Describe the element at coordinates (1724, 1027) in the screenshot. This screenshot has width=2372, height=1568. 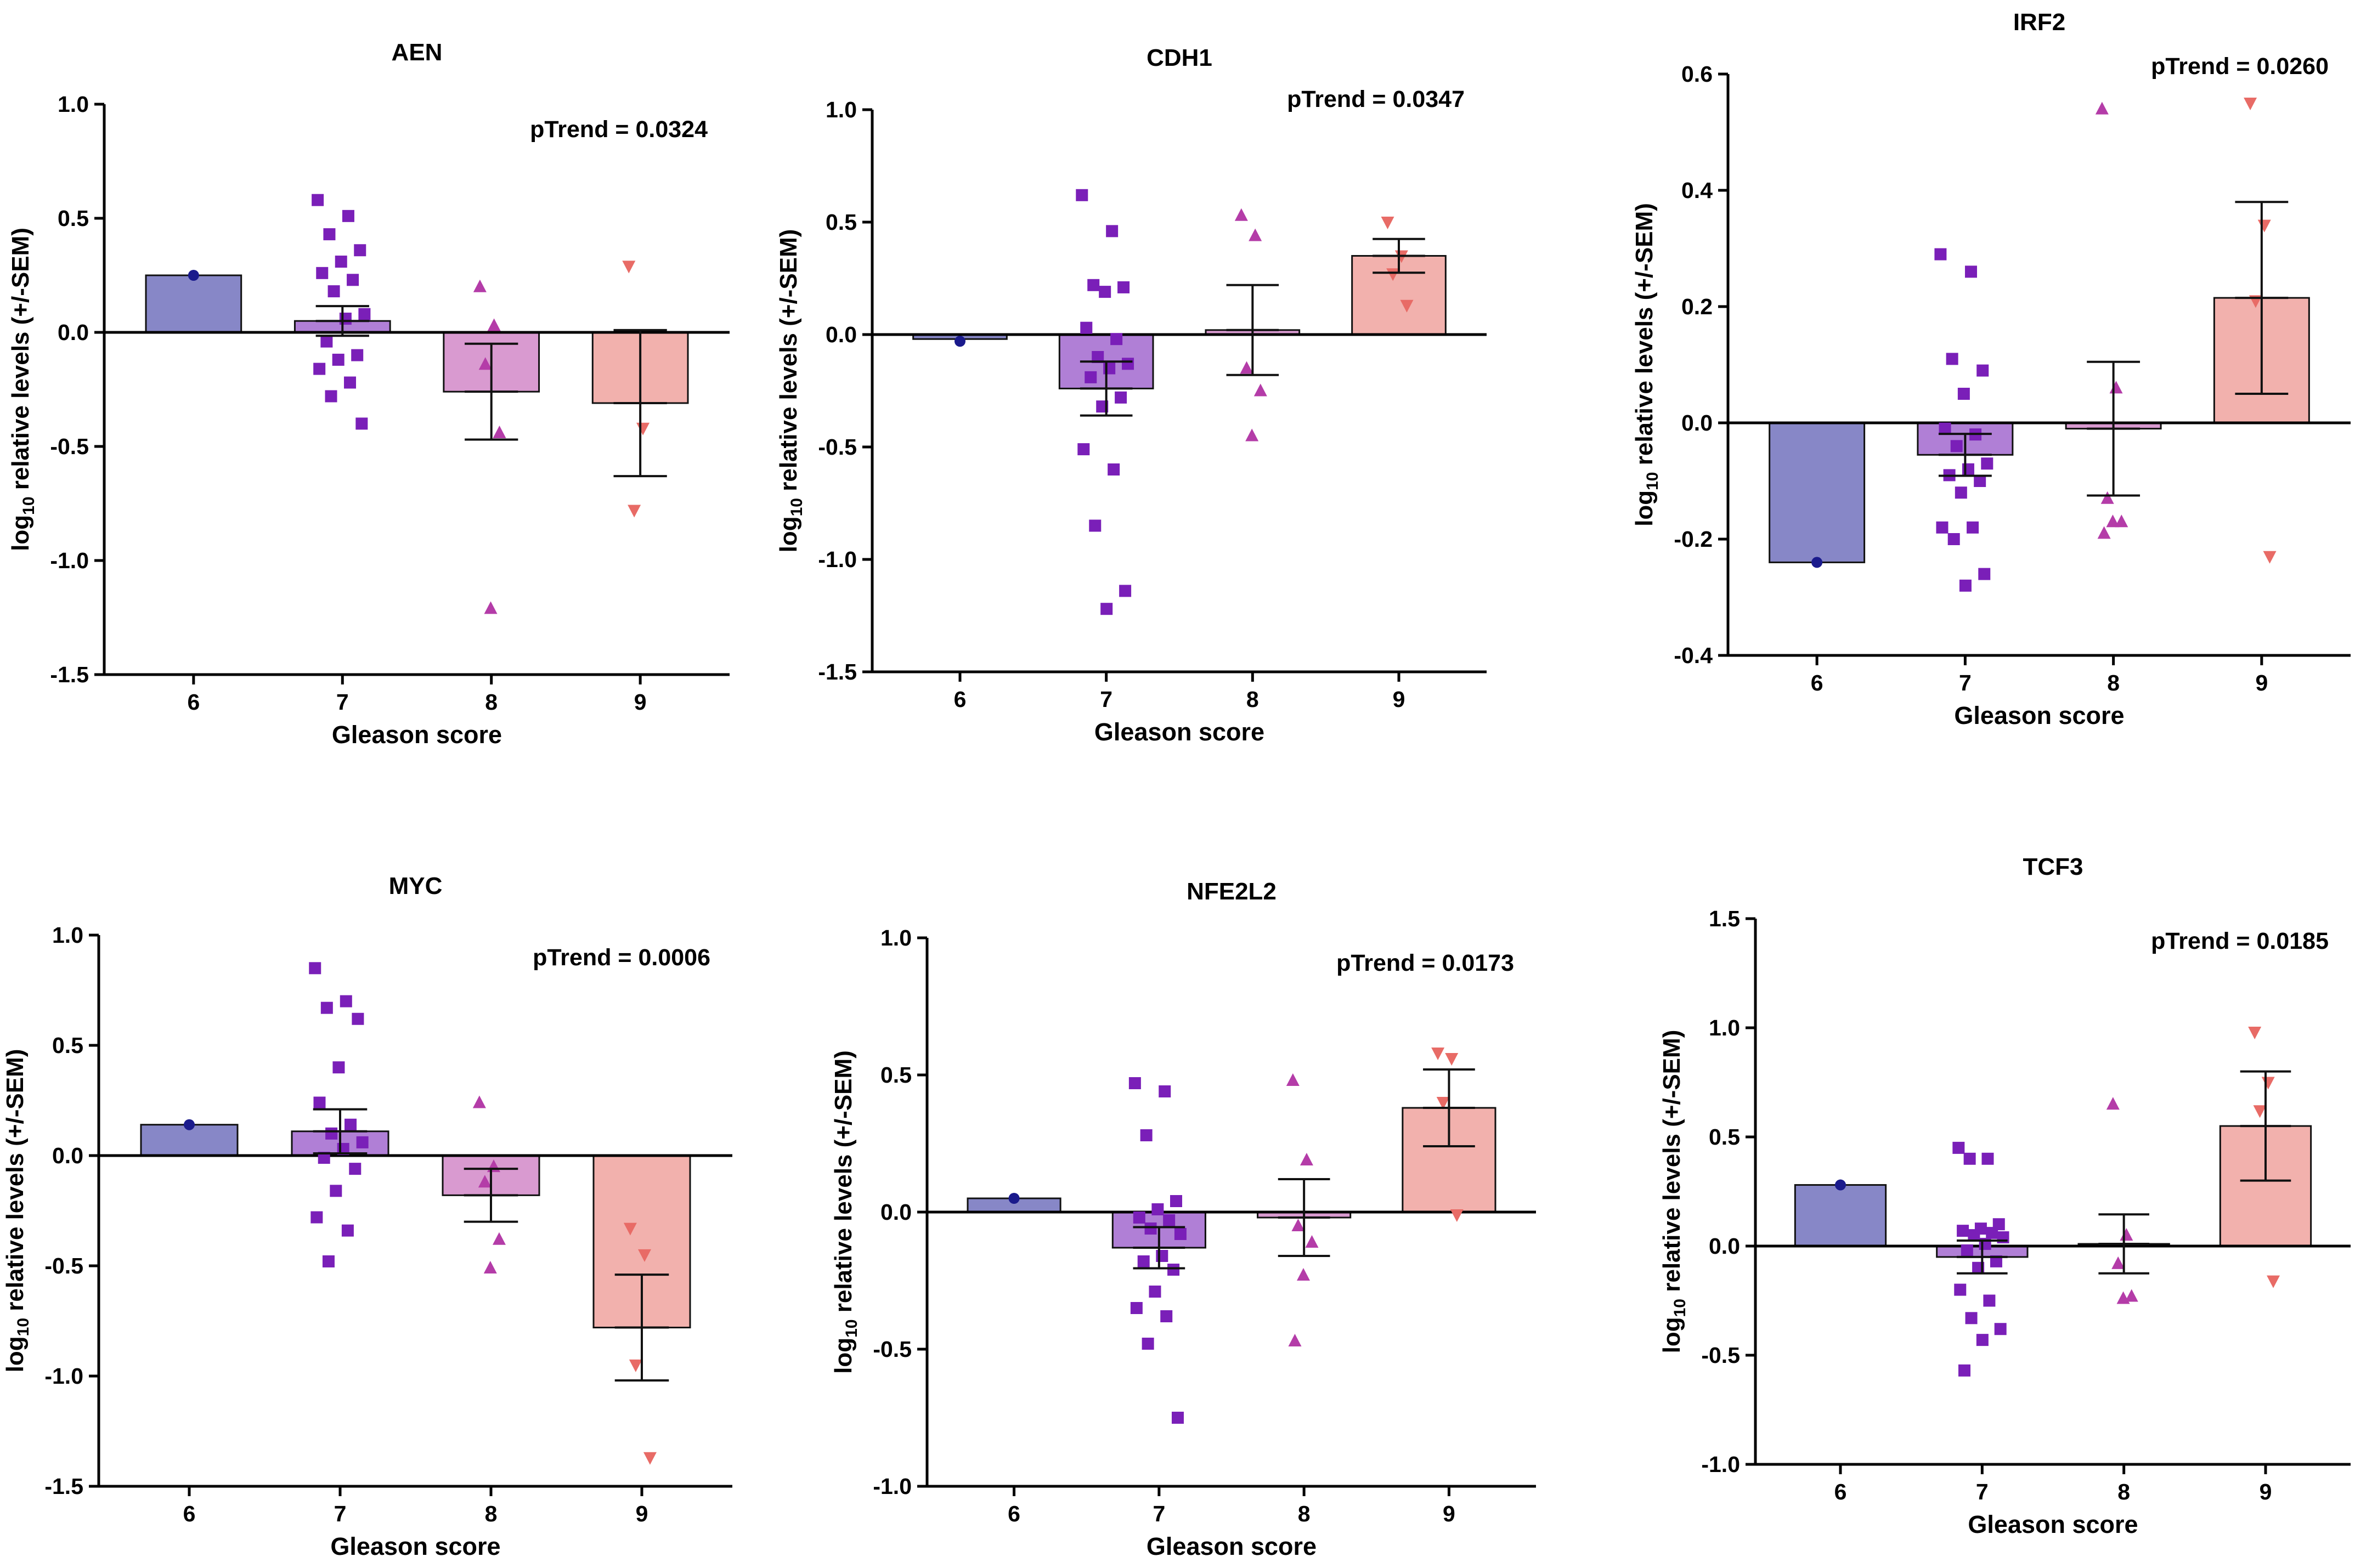
I see `y-tick-label: 1.0` at that location.